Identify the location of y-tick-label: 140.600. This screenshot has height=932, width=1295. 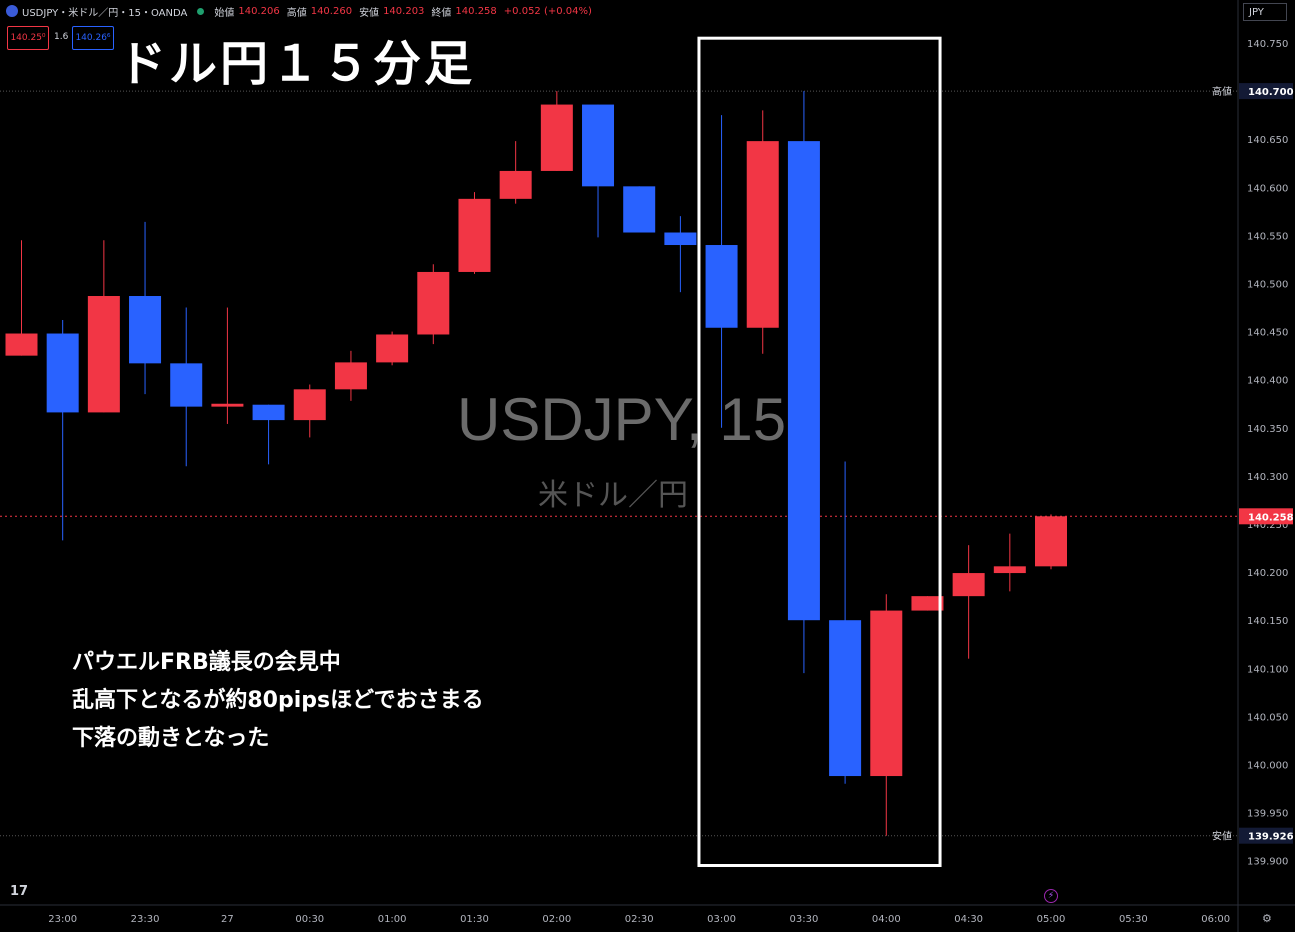
(1267, 188).